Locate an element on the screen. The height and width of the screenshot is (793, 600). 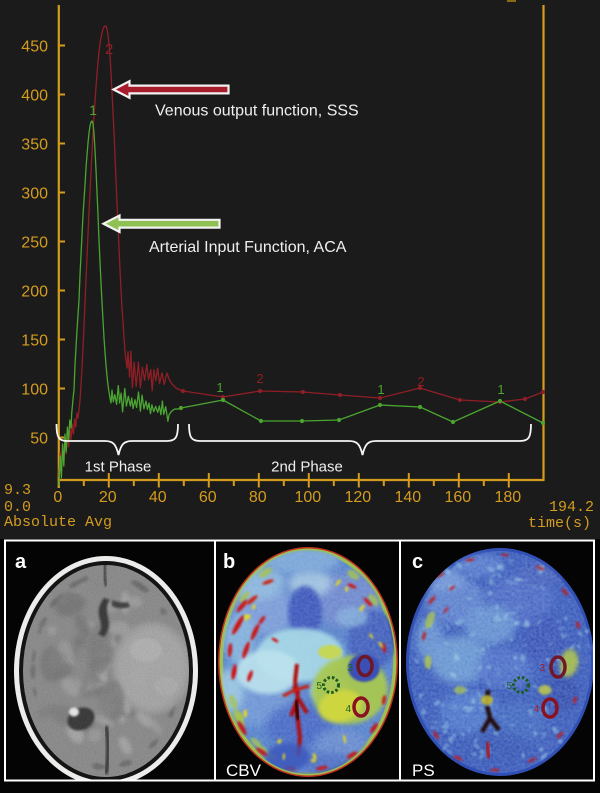
svg-text: 180 is located at coordinates (507, 497).